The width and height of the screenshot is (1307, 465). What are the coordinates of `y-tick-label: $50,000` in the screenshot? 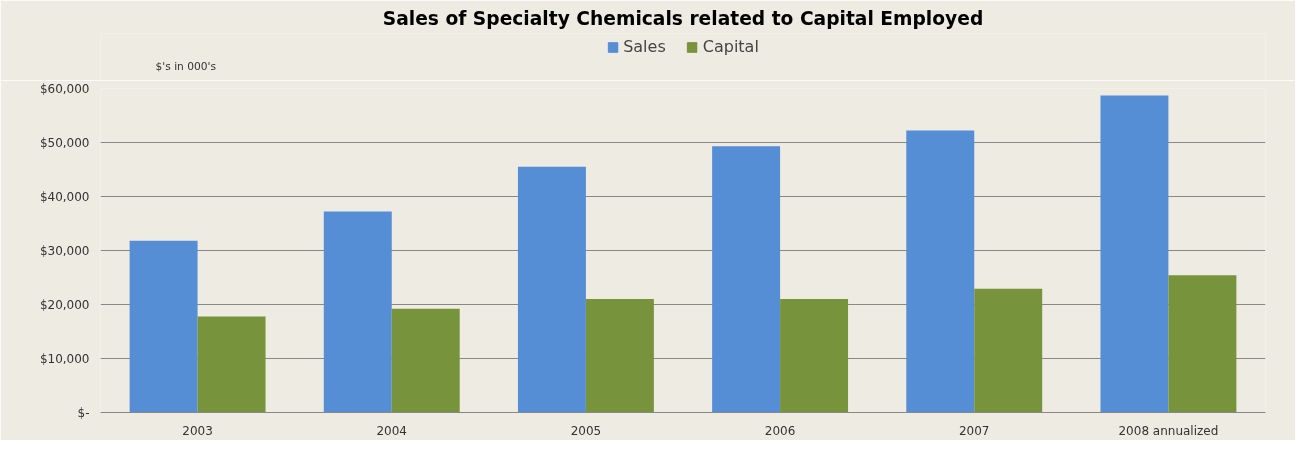 It's located at (64, 142).